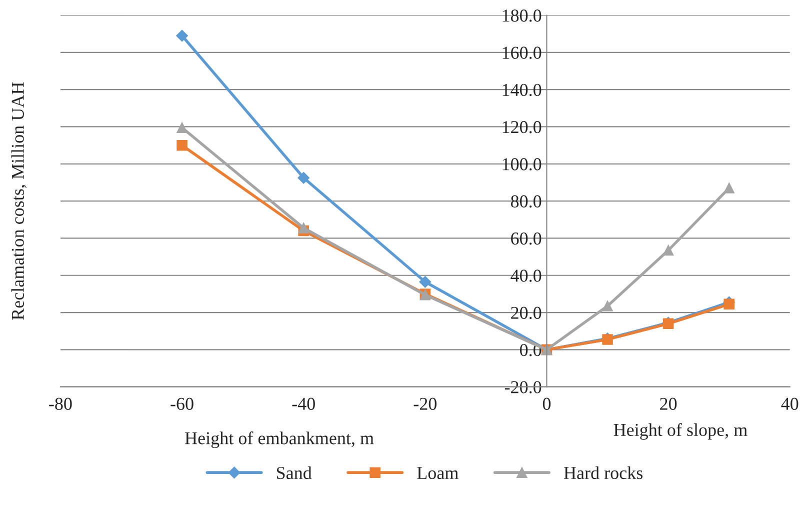 The image size is (806, 509). Describe the element at coordinates (546, 404) in the screenshot. I see `x-tick-label: 0` at that location.